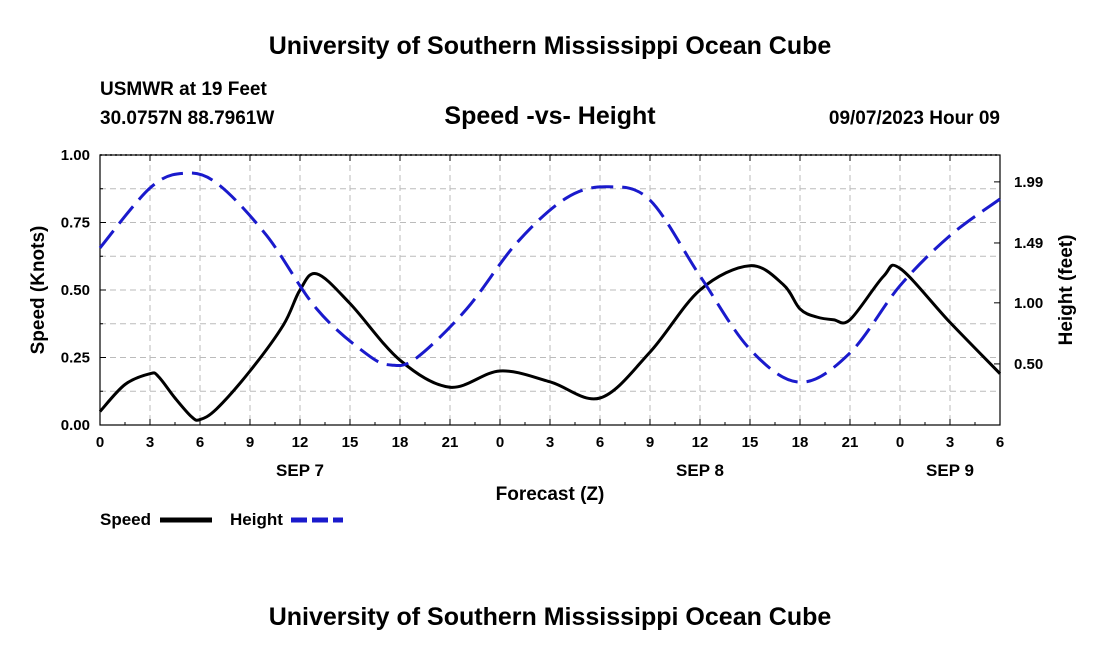  Describe the element at coordinates (700, 470) in the screenshot. I see `date-label: SEP 8` at that location.